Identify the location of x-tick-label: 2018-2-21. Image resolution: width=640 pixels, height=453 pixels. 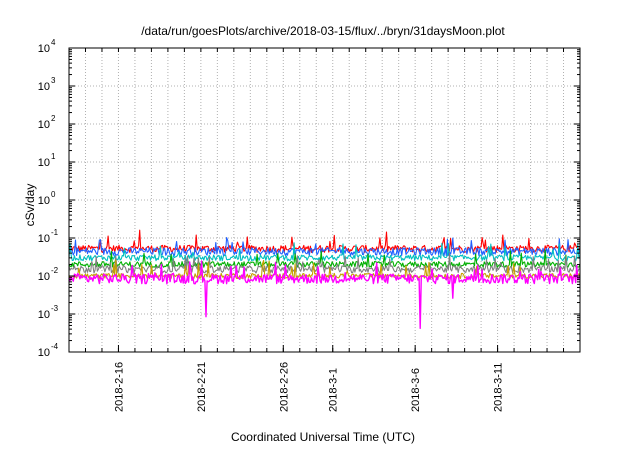
(202, 387).